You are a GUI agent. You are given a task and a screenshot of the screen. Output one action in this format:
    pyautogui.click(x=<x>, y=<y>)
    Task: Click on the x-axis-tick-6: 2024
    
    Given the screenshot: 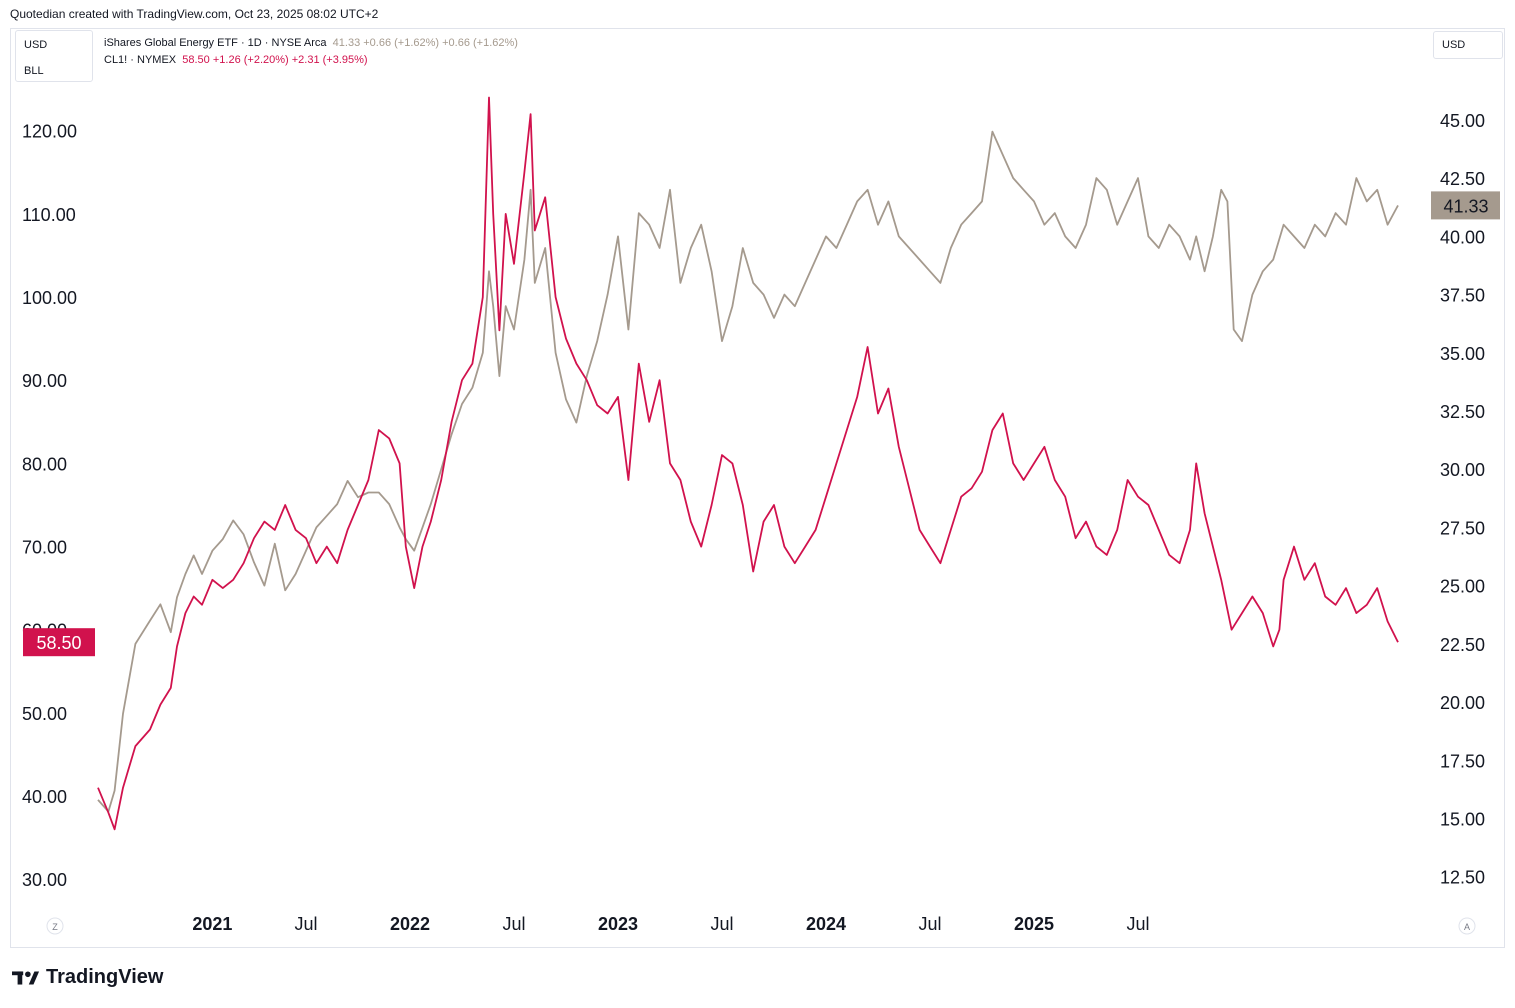 What is the action you would take?
    pyautogui.click(x=826, y=924)
    